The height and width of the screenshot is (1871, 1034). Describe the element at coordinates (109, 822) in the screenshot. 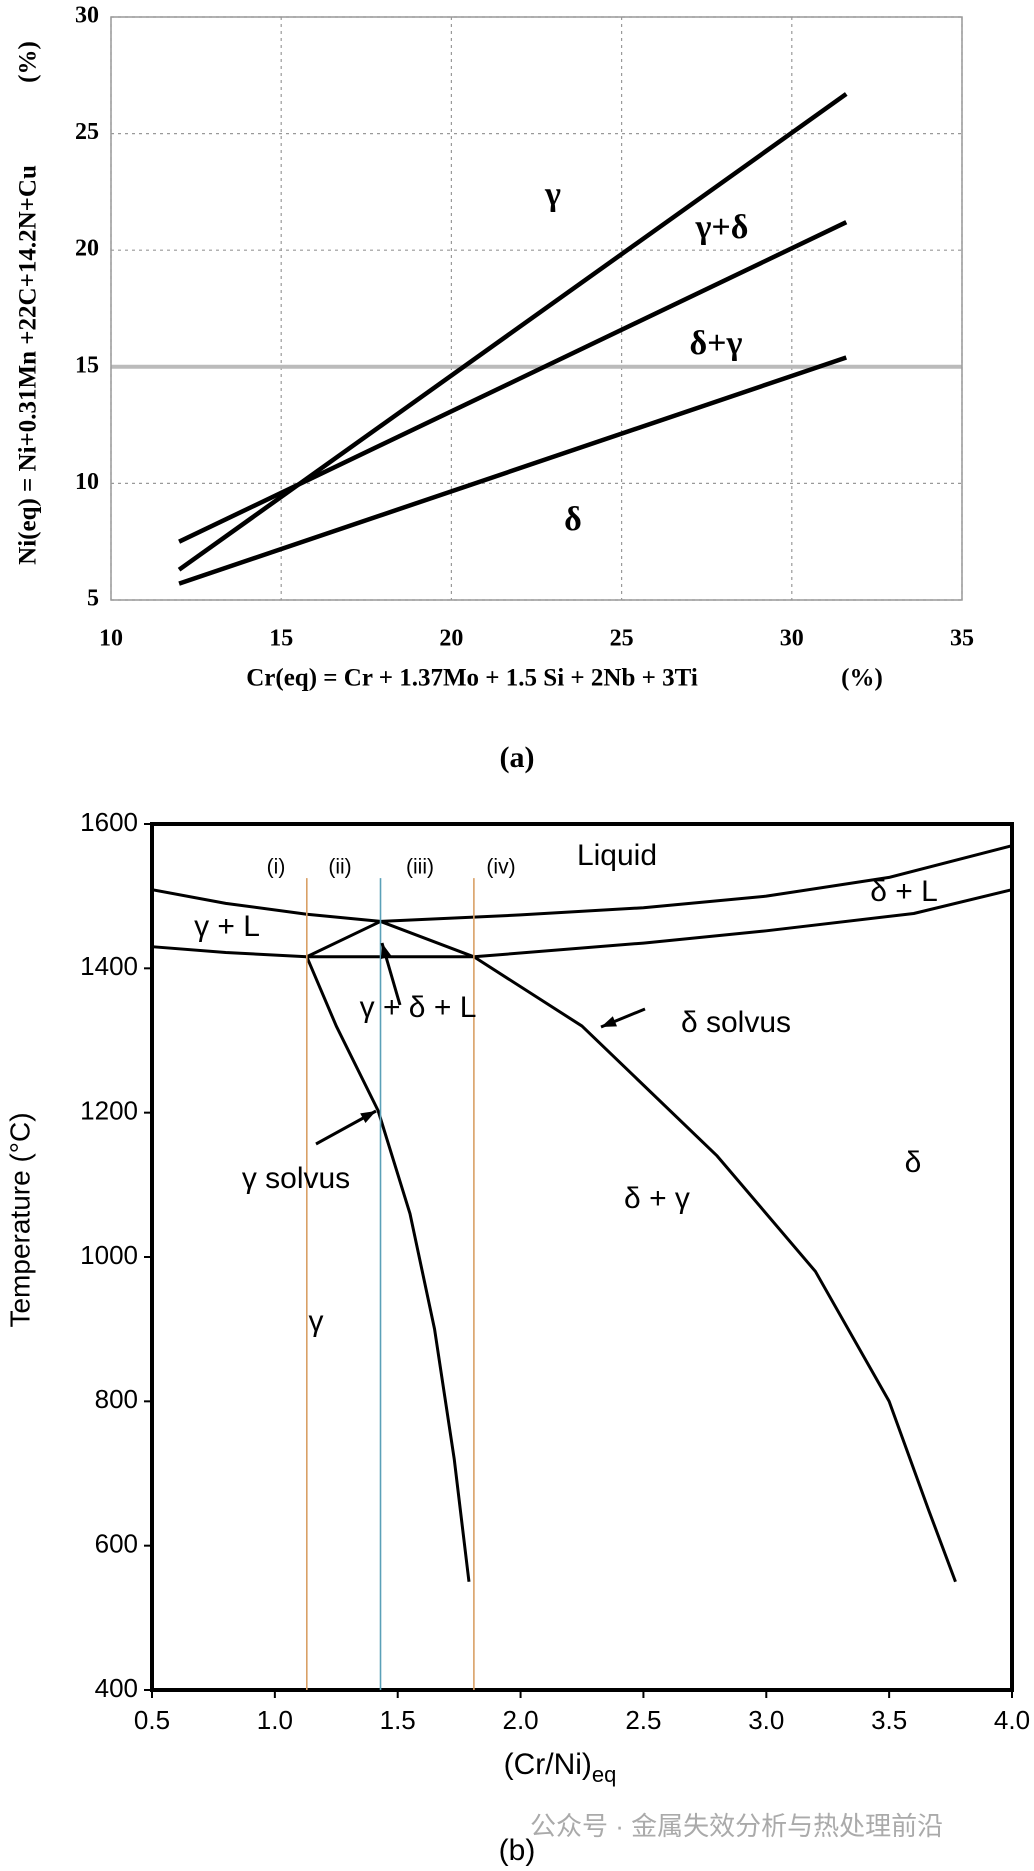

I see `y-tick-label: 1600` at that location.